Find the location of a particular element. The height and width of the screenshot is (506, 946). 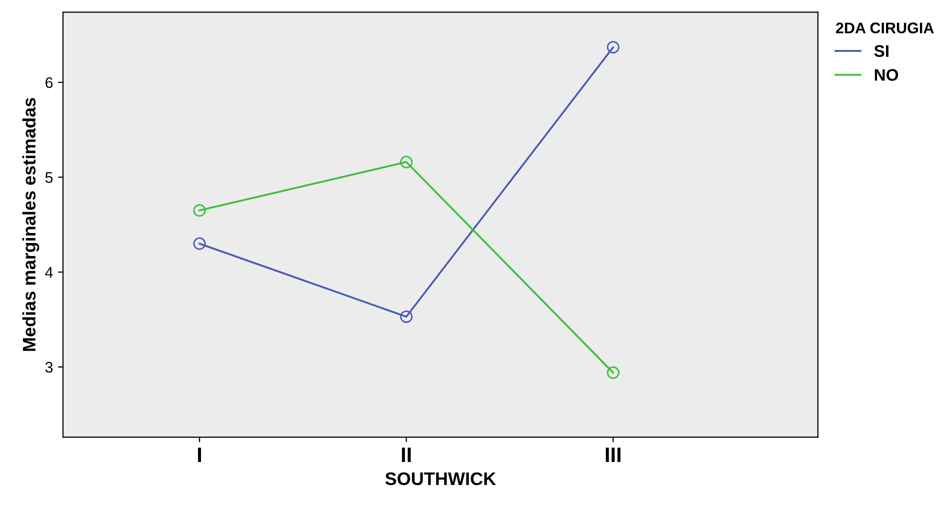

y-tick-label: 3 is located at coordinates (49, 367).